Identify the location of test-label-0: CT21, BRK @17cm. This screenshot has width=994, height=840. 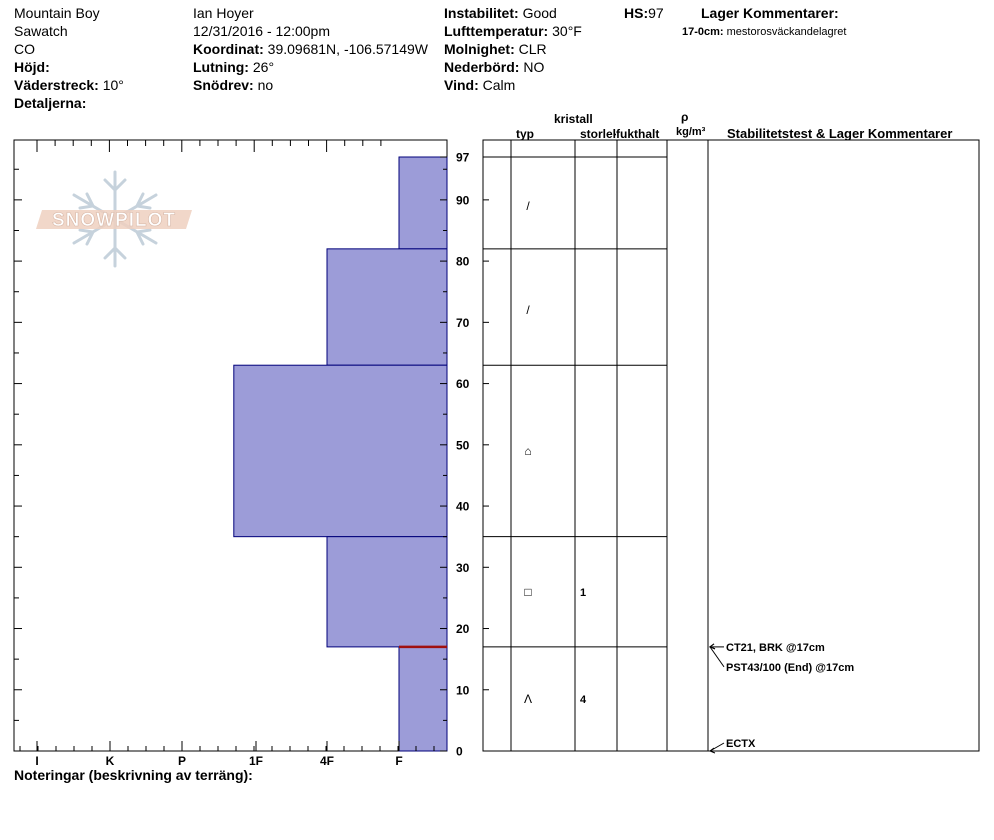
(775, 648).